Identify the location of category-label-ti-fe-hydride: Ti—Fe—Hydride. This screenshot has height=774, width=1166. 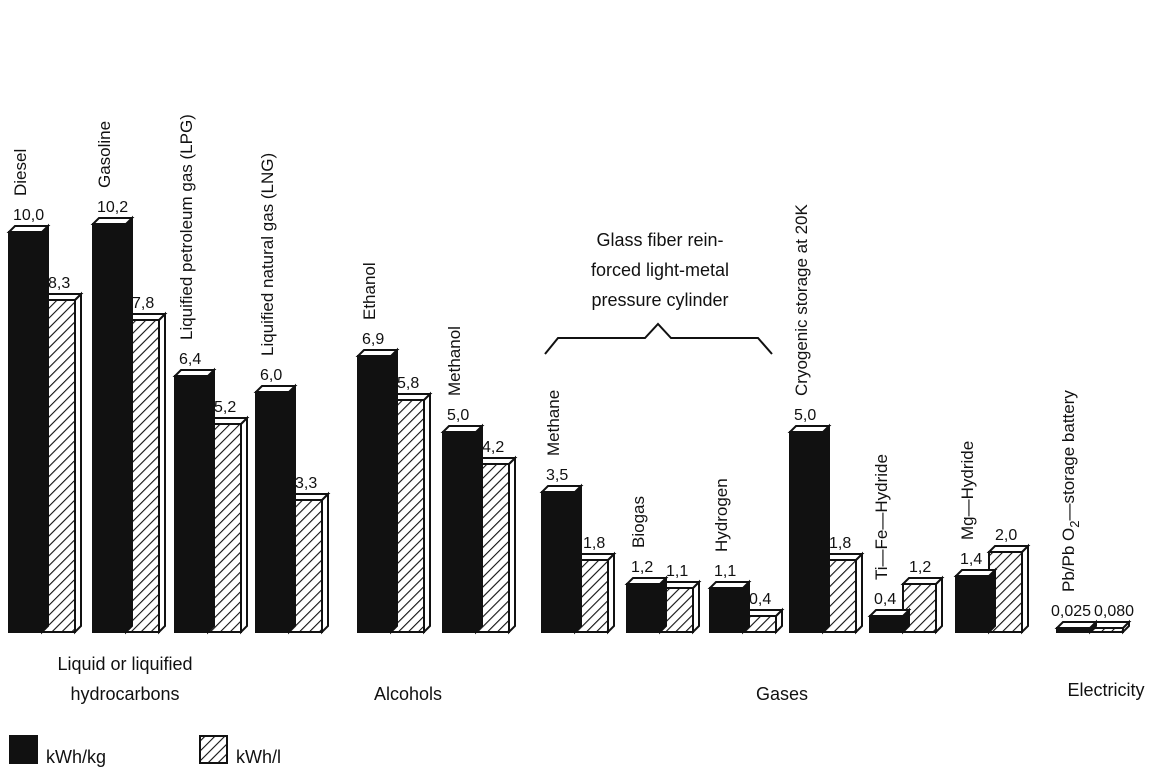
(881, 517).